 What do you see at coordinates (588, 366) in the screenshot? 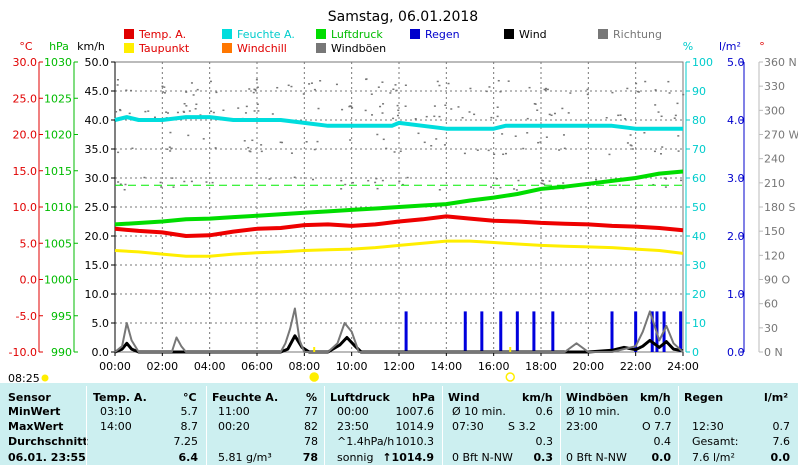
I see `x-tick-label: 20:00` at bounding box center [588, 366].